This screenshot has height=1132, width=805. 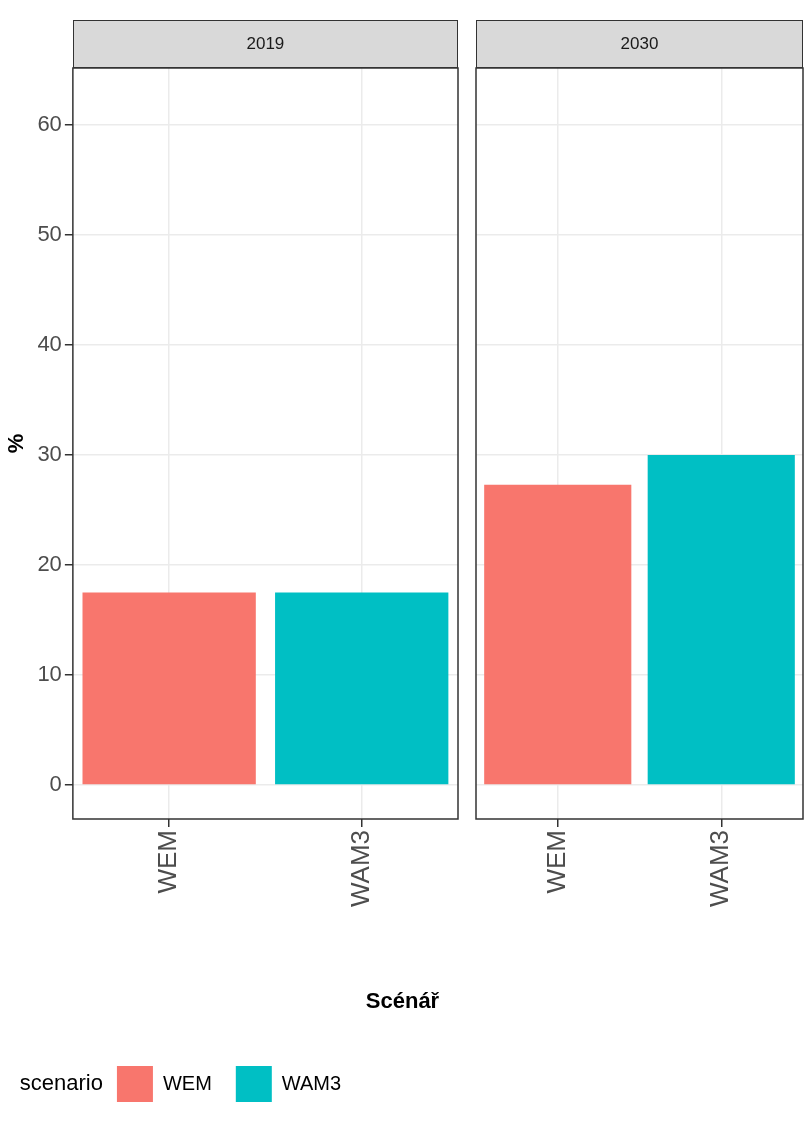 I want to click on chart-title: 2030, so click(x=639, y=44).